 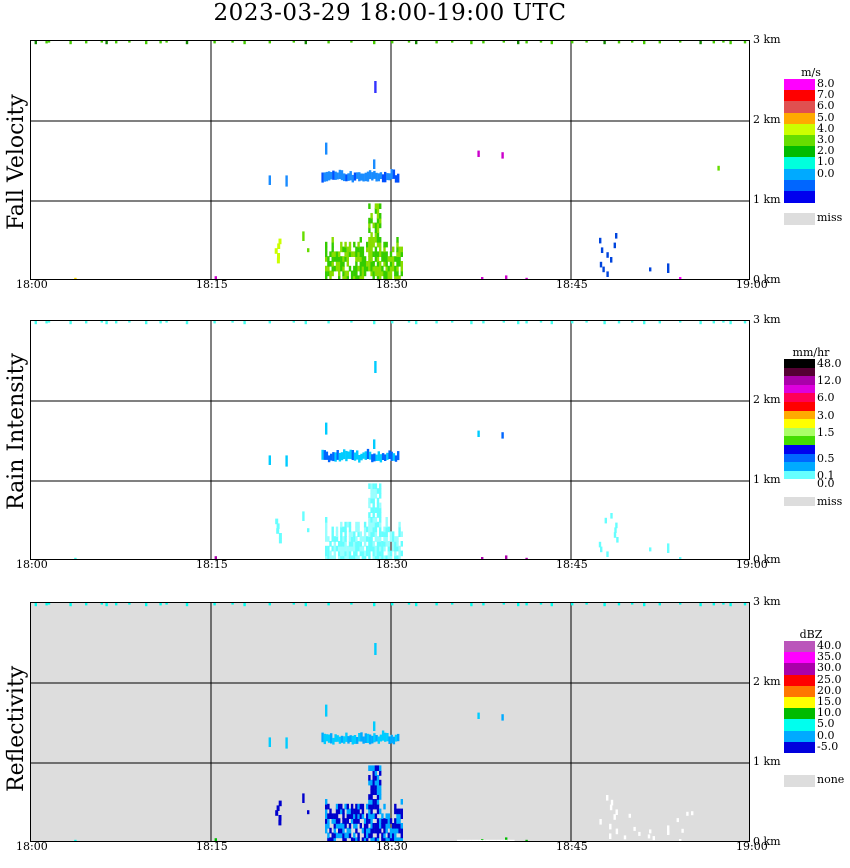 What do you see at coordinates (572, 564) in the screenshot?
I see `x-tick-label: 18:45` at bounding box center [572, 564].